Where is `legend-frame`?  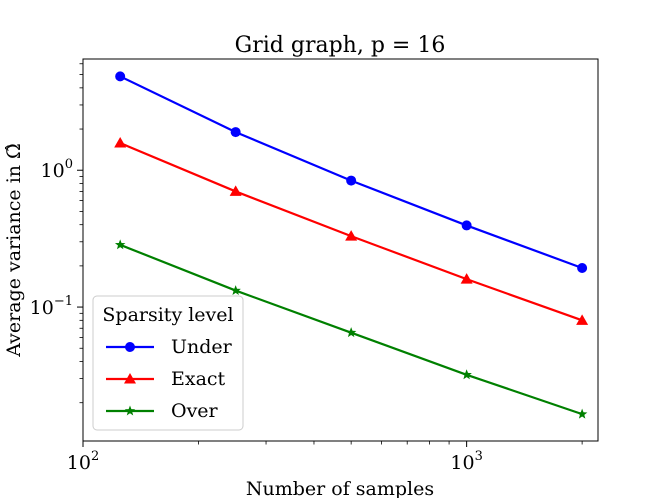
legend-frame is located at coordinates (168, 363).